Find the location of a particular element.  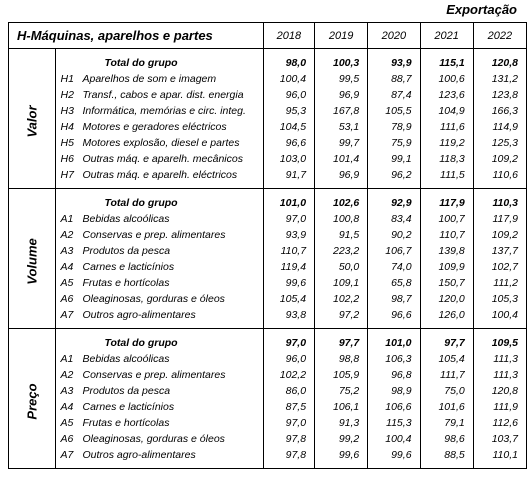

total-value: 109,5 is located at coordinates (499, 339).